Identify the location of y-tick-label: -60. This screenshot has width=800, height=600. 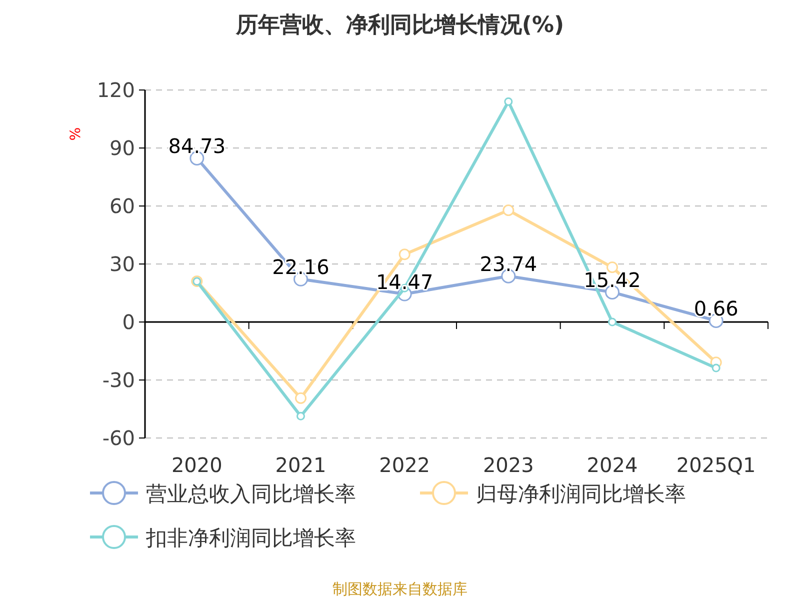
(118, 438).